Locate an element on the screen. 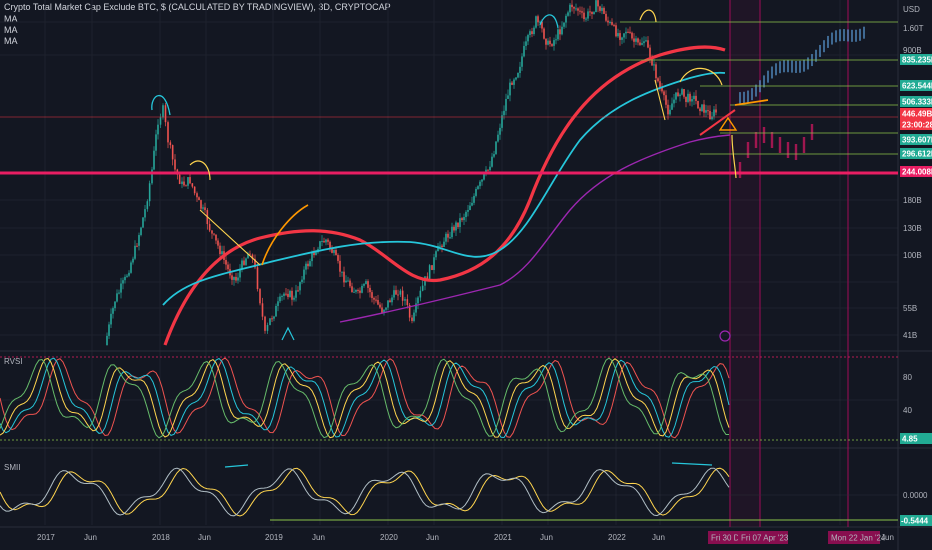  rsi-tick-label: 80 is located at coordinates (907, 377).